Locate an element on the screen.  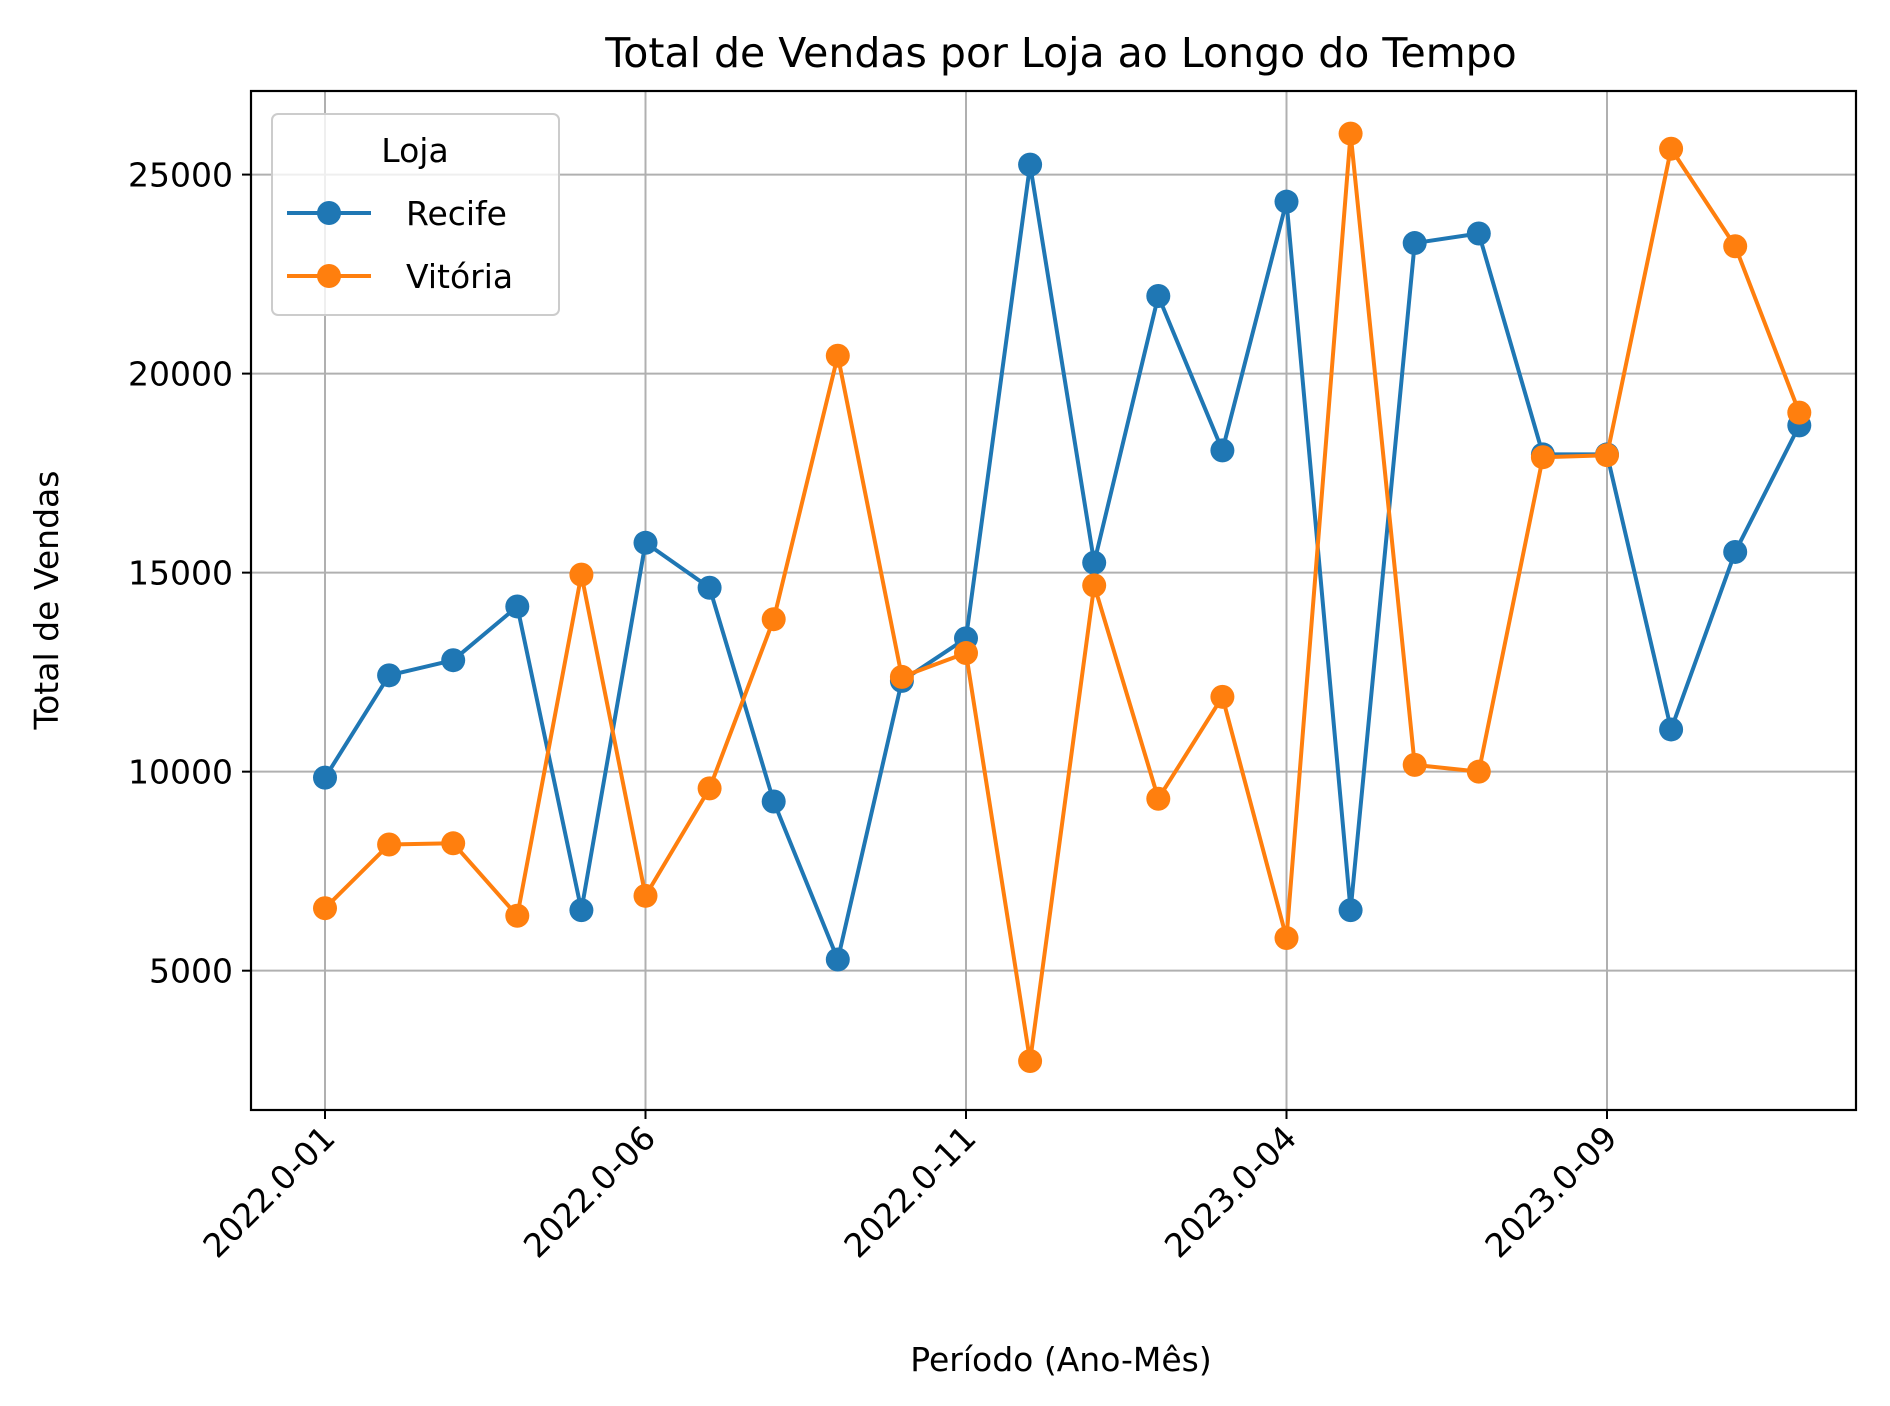
x-tick-label: 2023.0-09 is located at coordinates (1550, 1191).